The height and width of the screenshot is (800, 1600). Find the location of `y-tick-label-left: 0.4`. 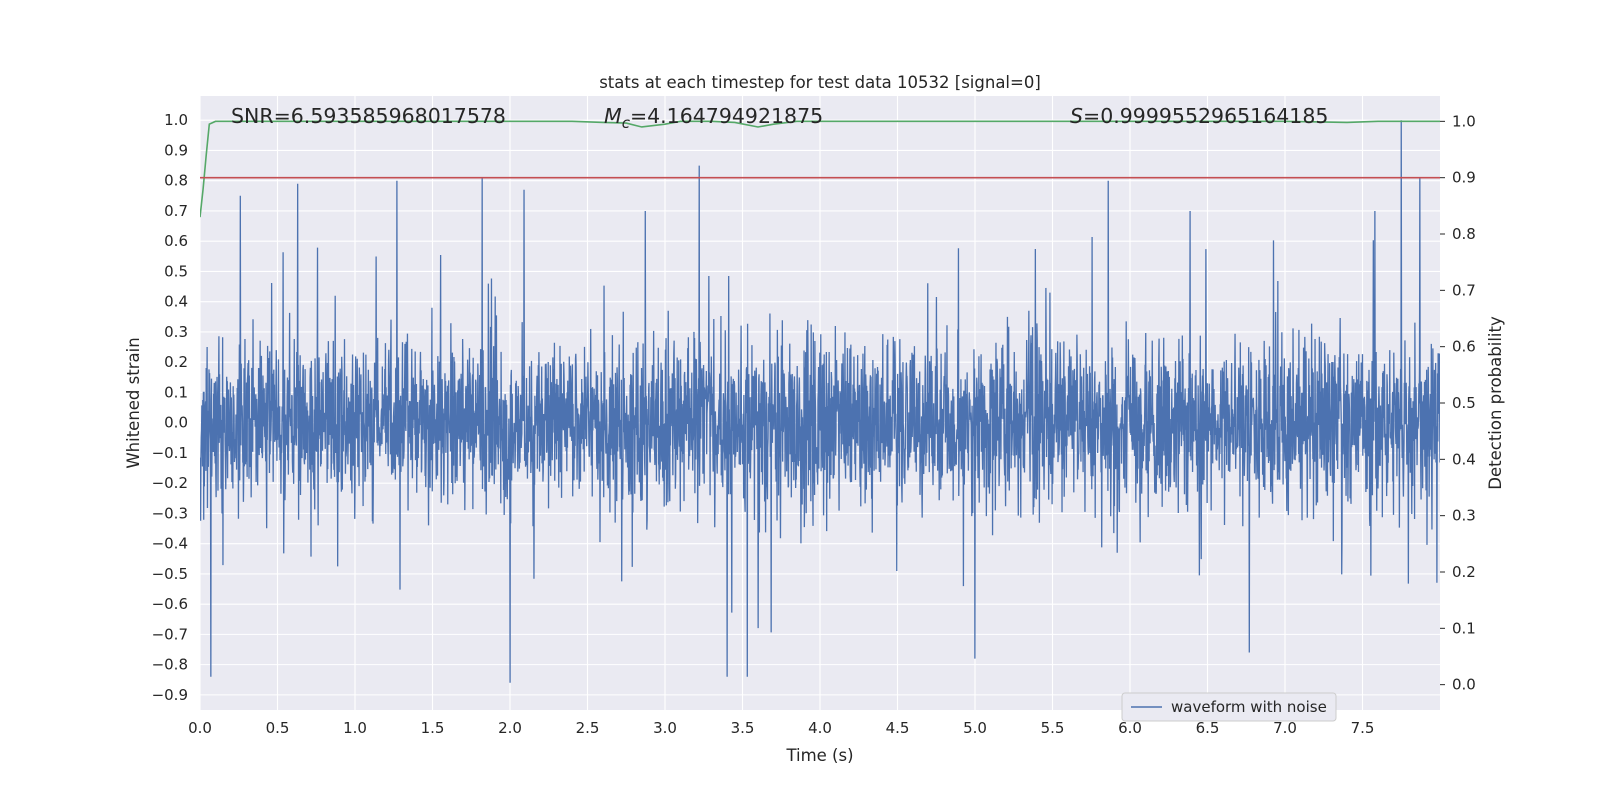

y-tick-label-left: 0.4 is located at coordinates (176, 302).